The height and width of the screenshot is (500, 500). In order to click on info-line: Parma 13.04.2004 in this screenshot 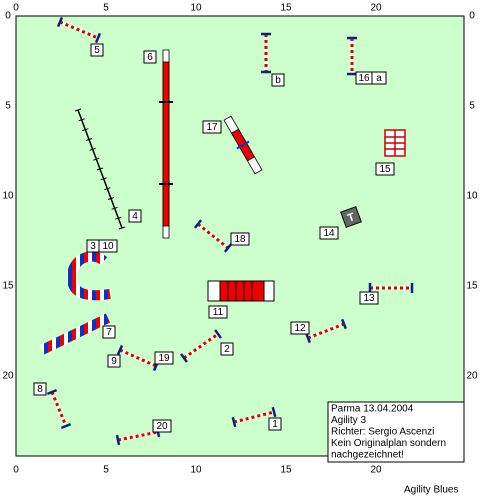, I will do `click(372, 409)`.